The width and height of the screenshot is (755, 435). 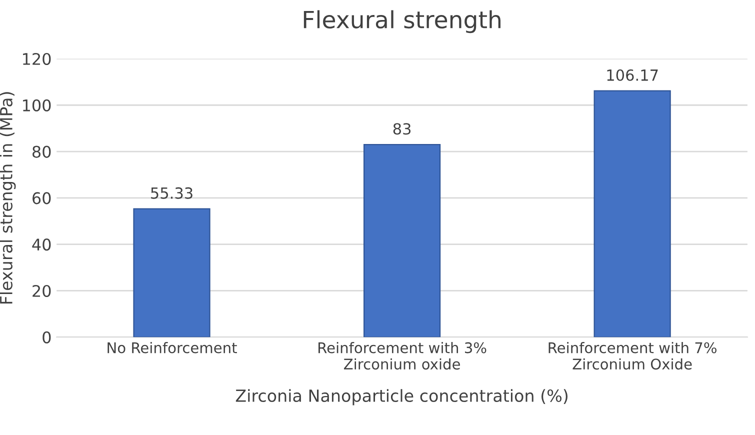 I want to click on y-tick-label: 100, so click(x=37, y=105).